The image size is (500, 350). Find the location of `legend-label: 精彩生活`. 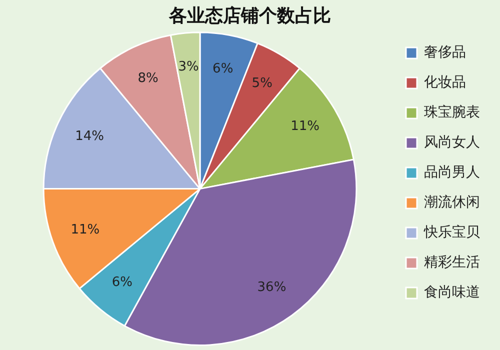

legend-label: 精彩生活 is located at coordinates (452, 262).